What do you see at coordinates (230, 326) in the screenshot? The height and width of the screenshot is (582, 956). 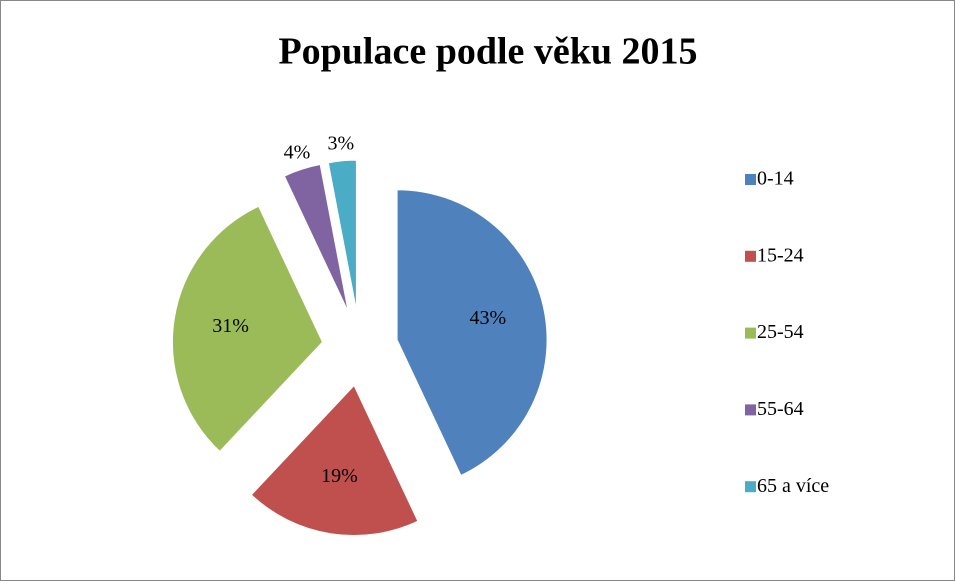 I see `data-label: 31%` at bounding box center [230, 326].